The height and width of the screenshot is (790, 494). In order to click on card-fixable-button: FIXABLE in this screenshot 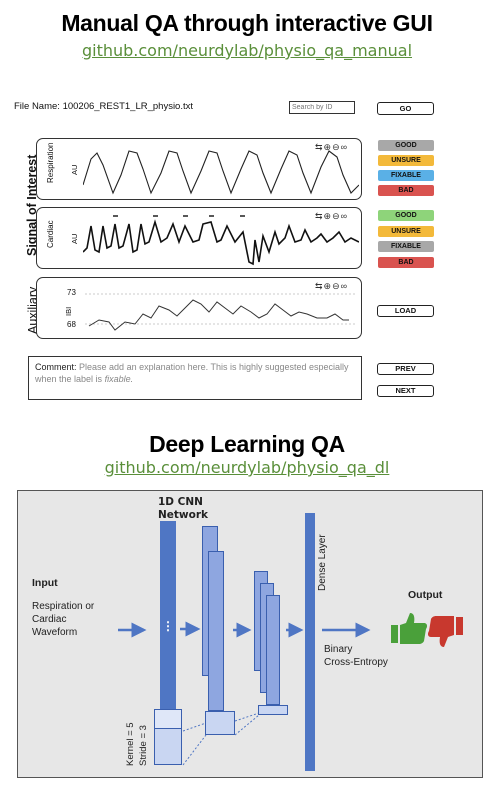, I will do `click(406, 246)`.